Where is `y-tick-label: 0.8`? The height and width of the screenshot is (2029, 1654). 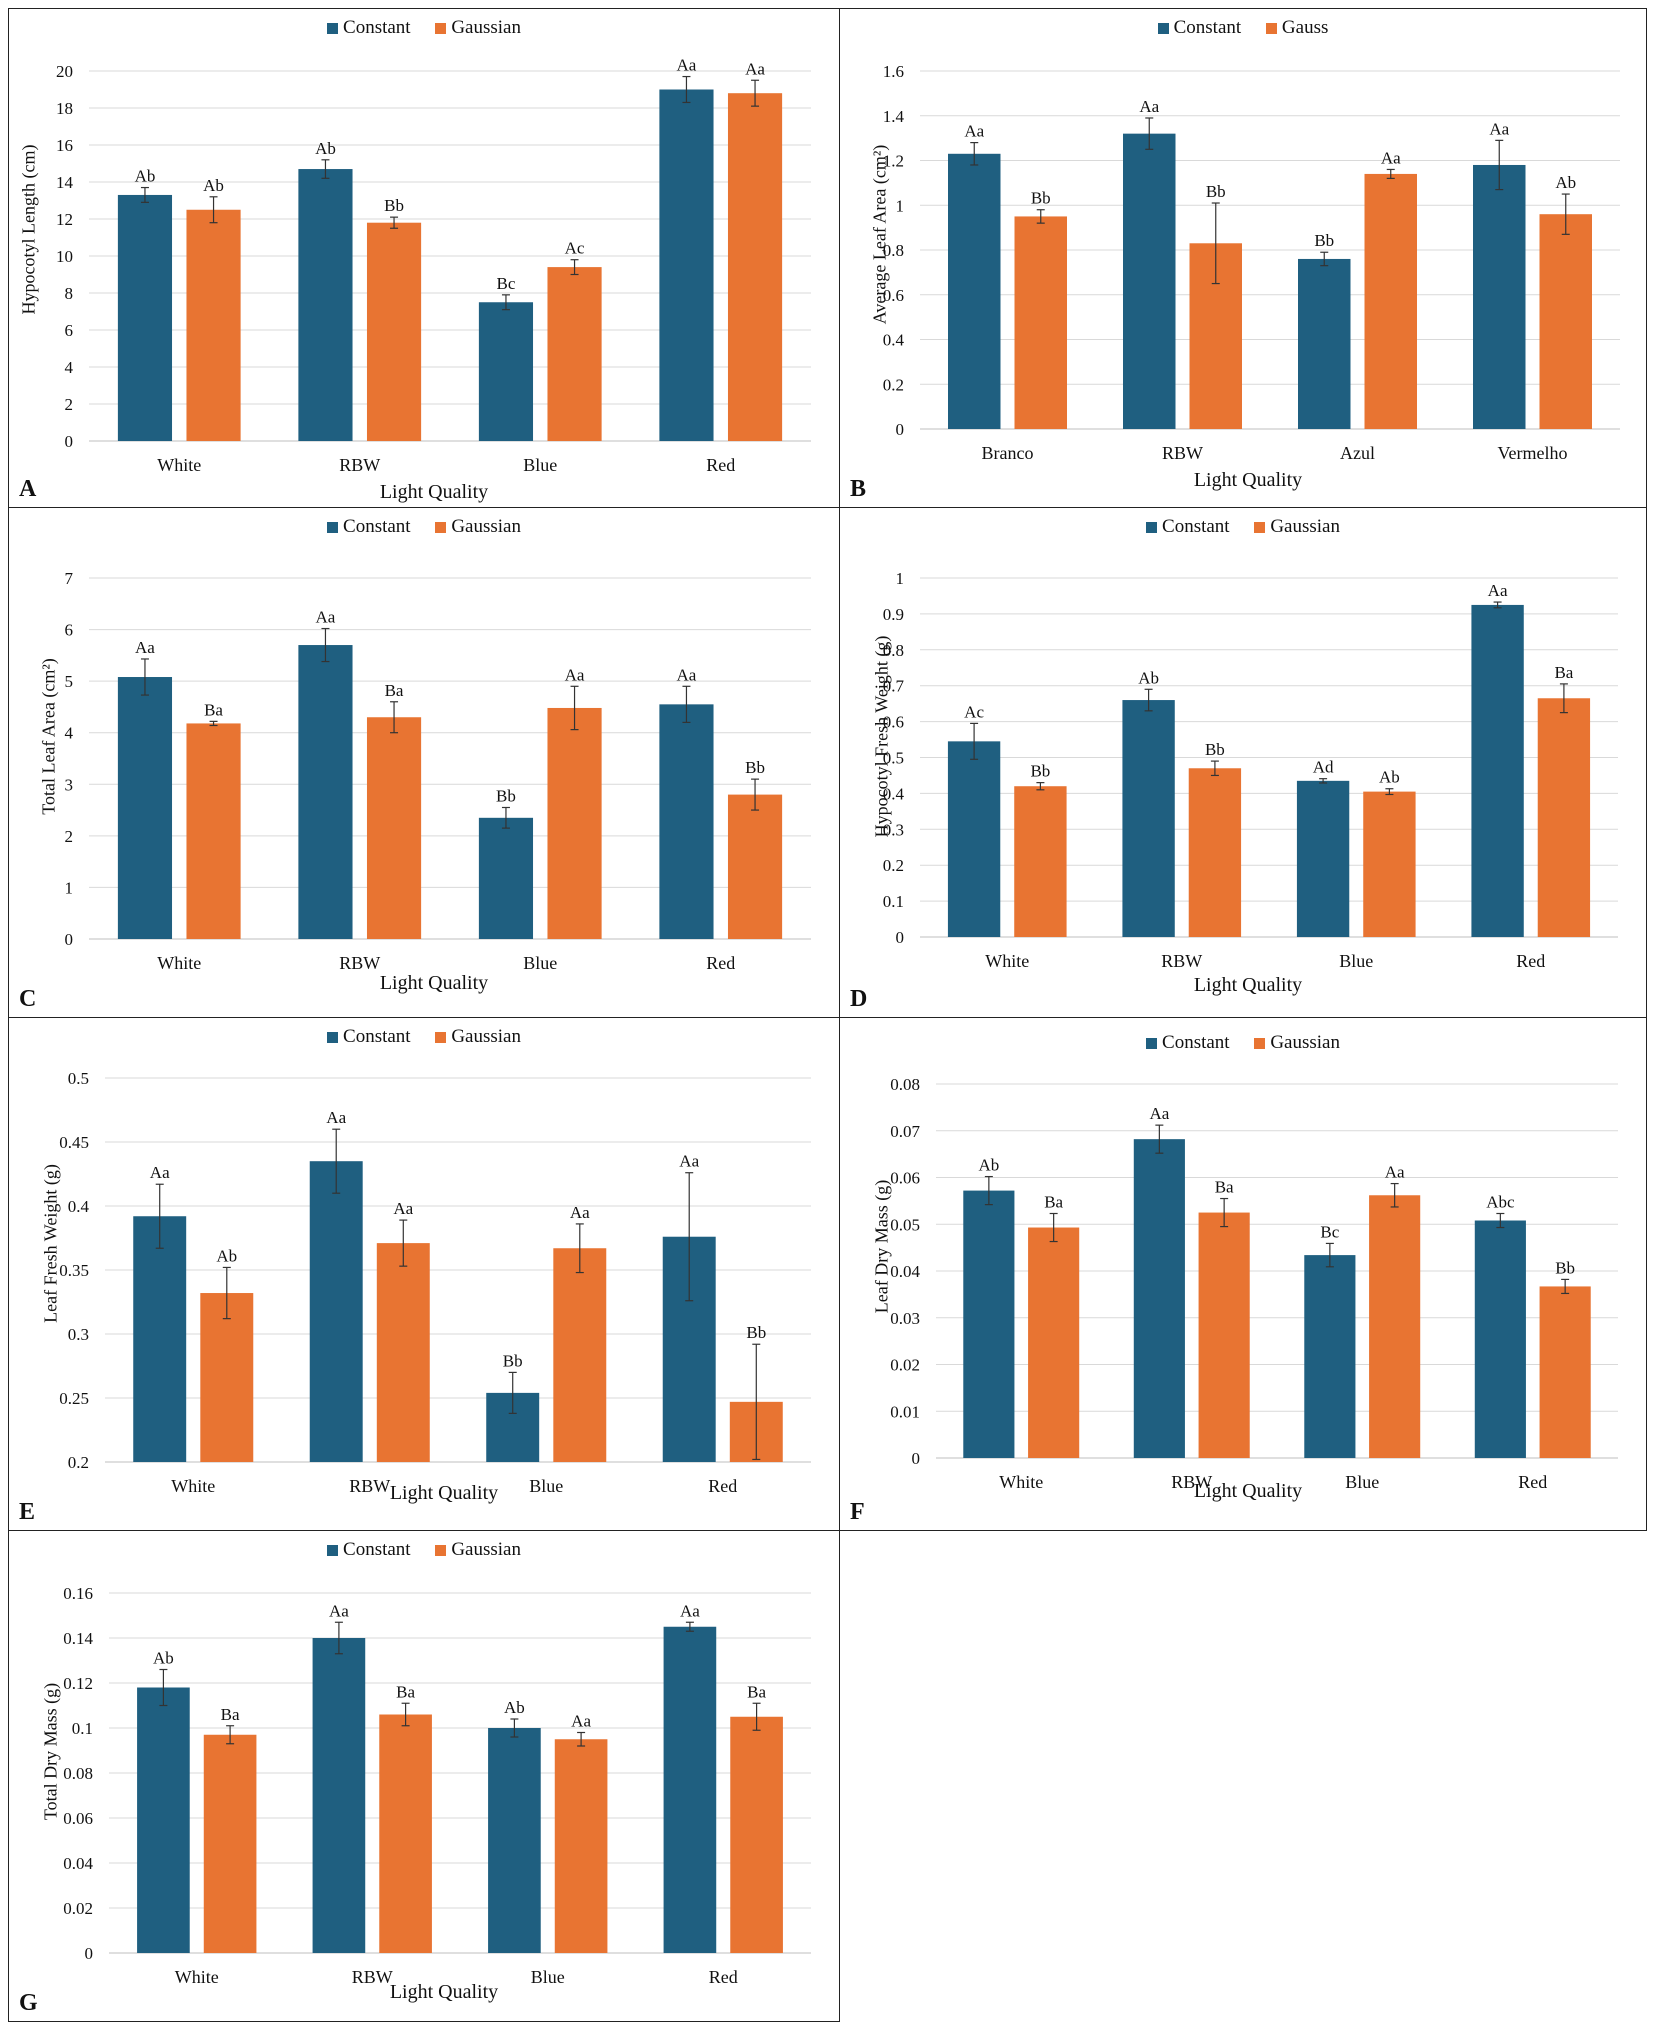 y-tick-label: 0.8 is located at coordinates (893, 250).